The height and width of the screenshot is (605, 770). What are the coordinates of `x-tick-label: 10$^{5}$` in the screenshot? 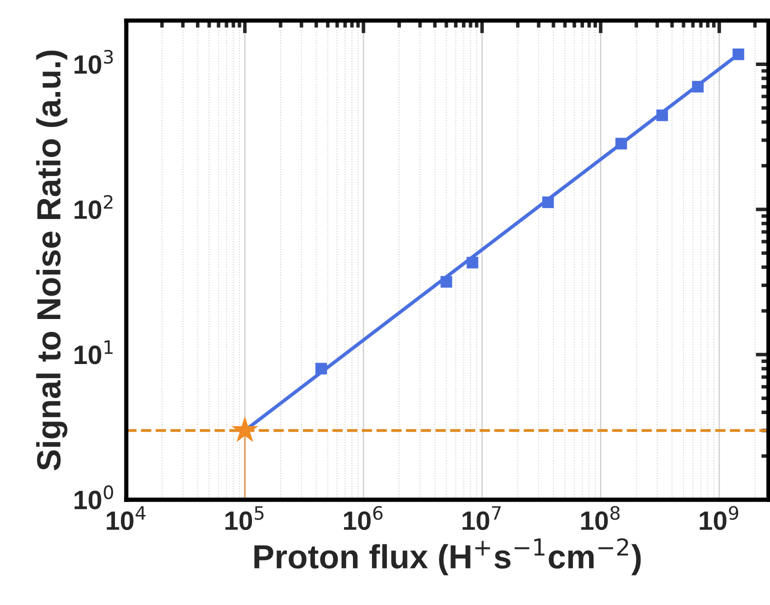 It's located at (244, 518).